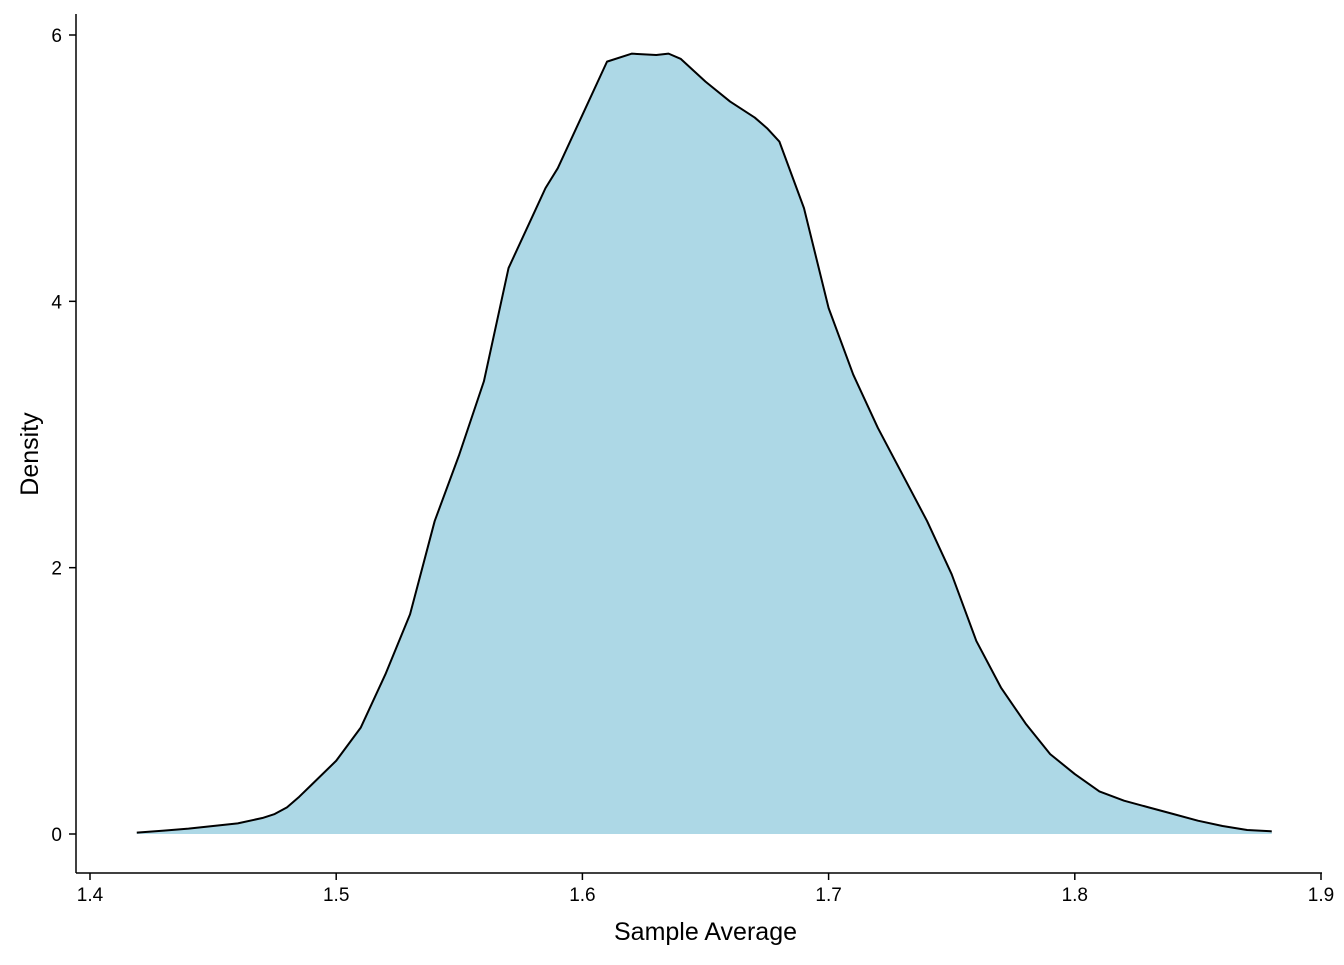  I want to click on x-tick-label: 1.5, so click(336, 895).